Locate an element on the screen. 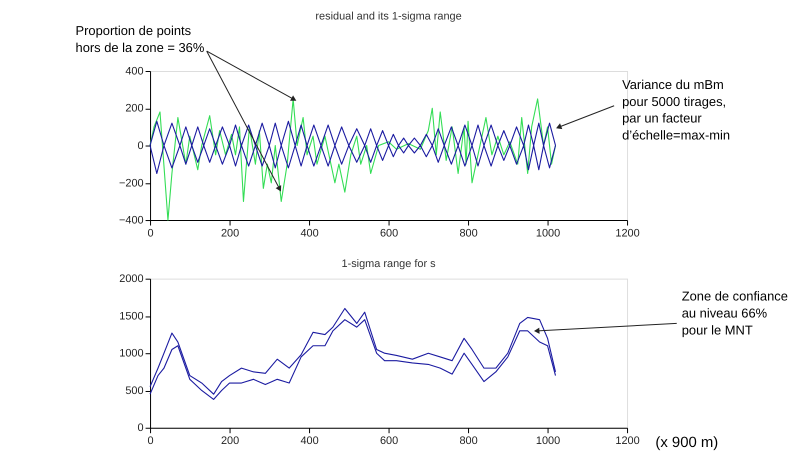  y-tick-label: −400 is located at coordinates (131, 220).